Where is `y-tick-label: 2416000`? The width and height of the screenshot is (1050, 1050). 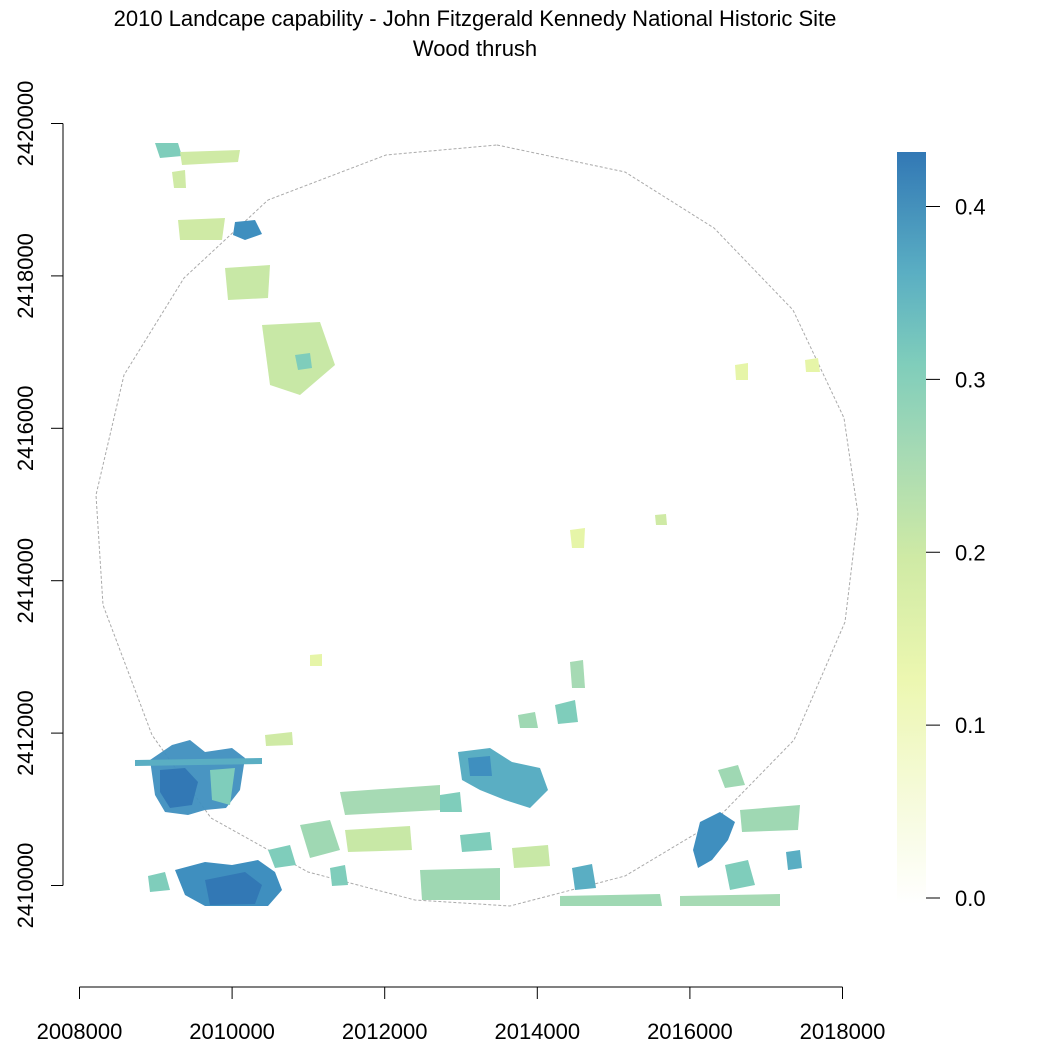
y-tick-label: 2416000 is located at coordinates (25, 428).